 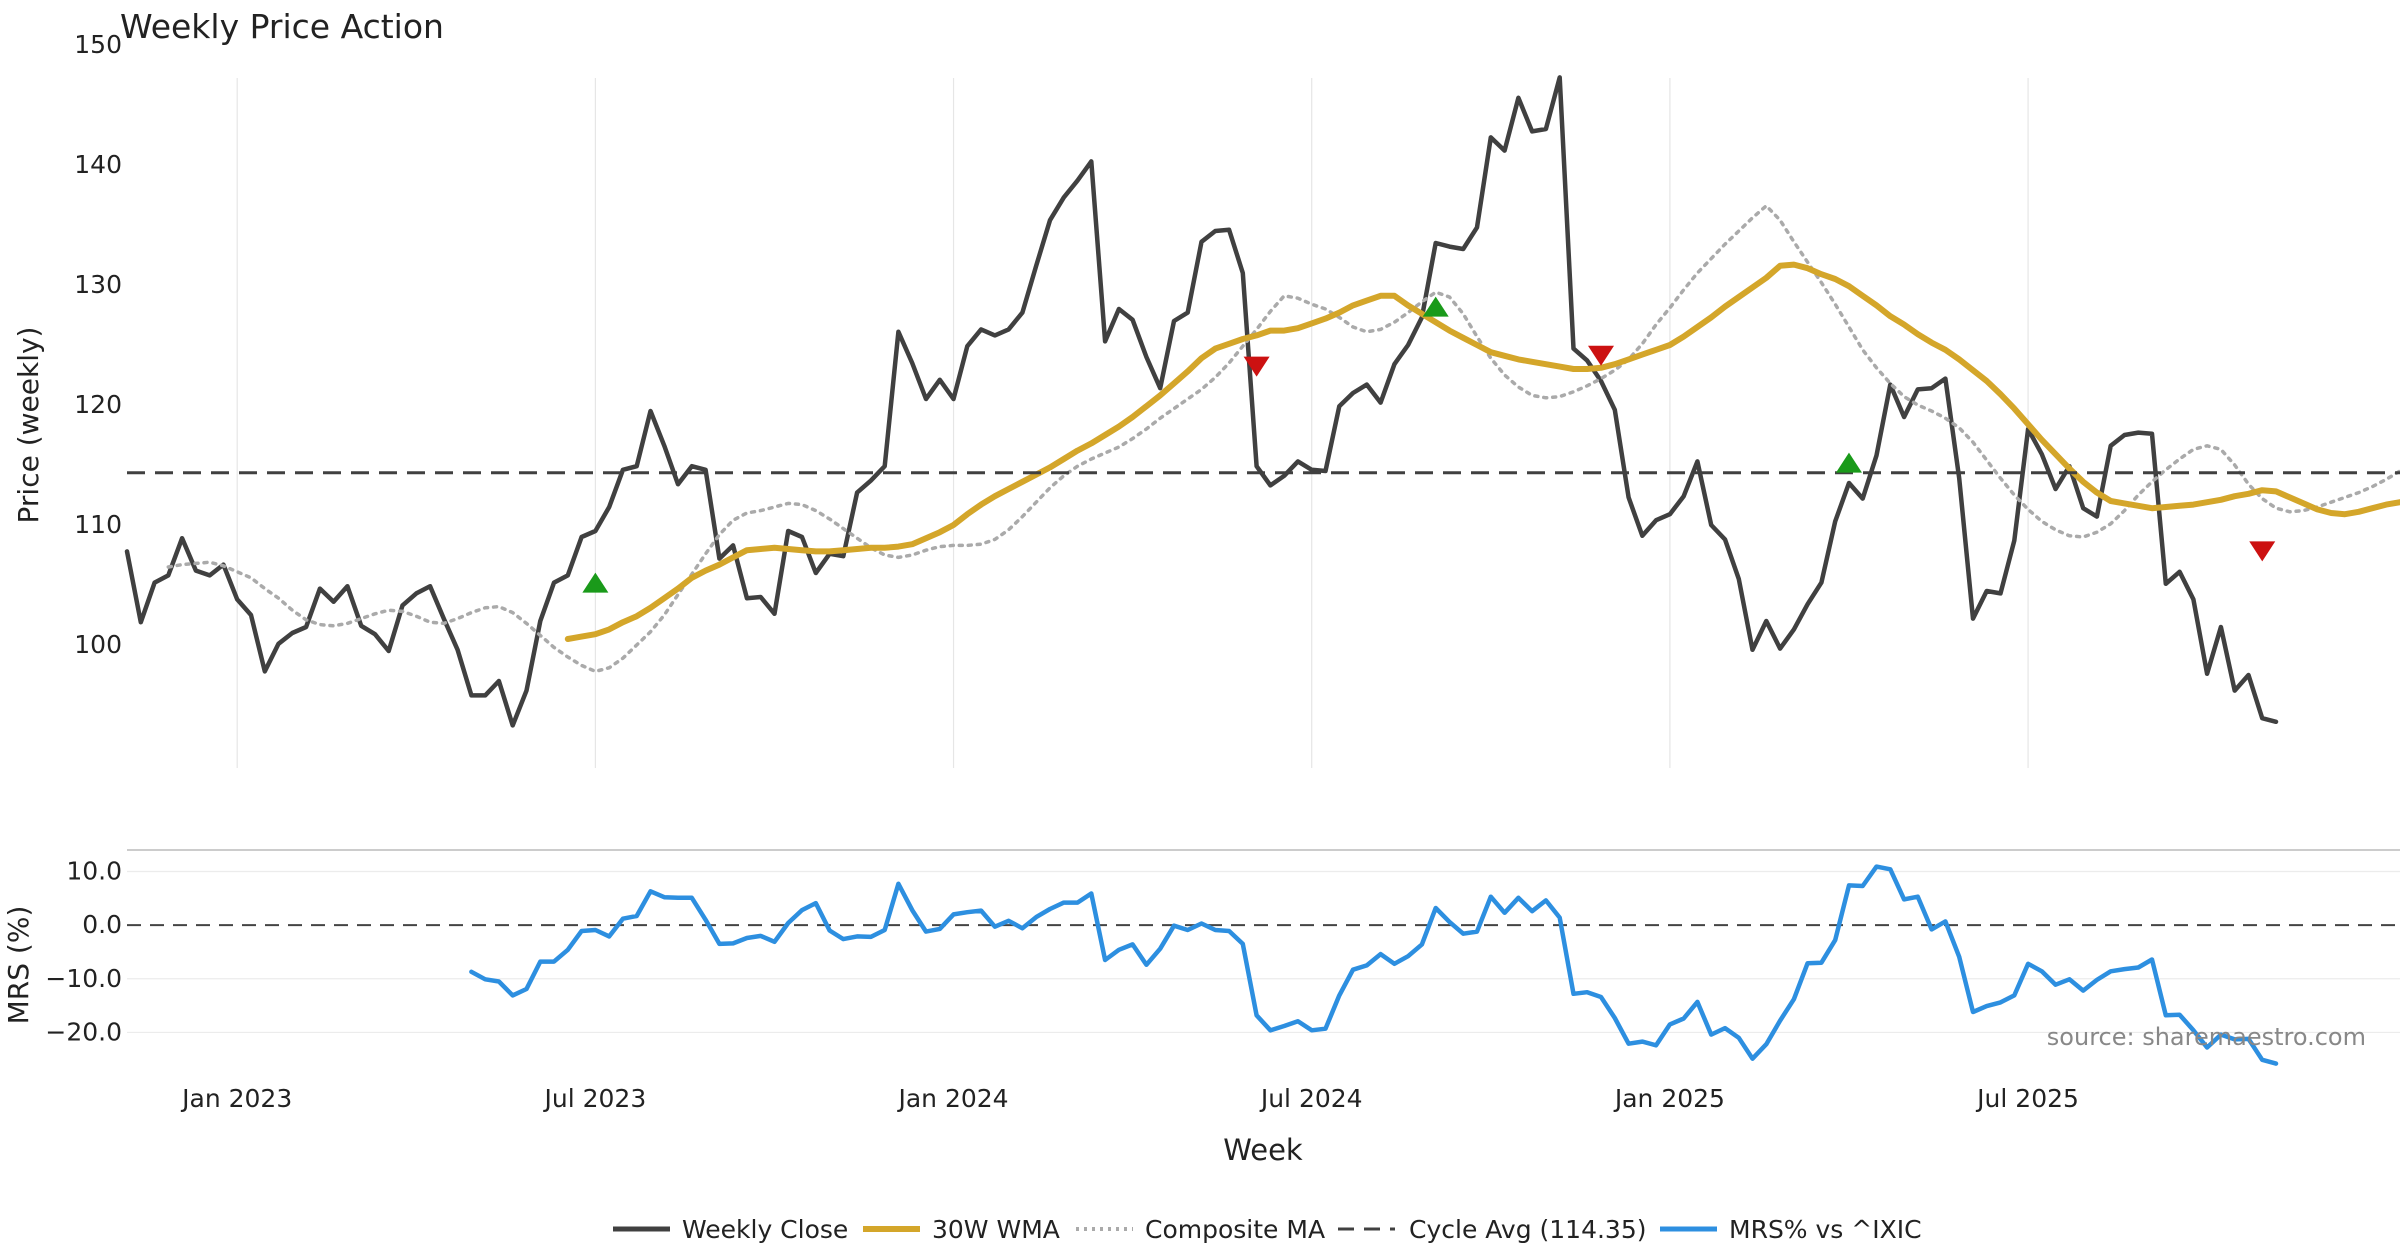 I want to click on price-y-tick-label: 150, so click(x=98, y=44).